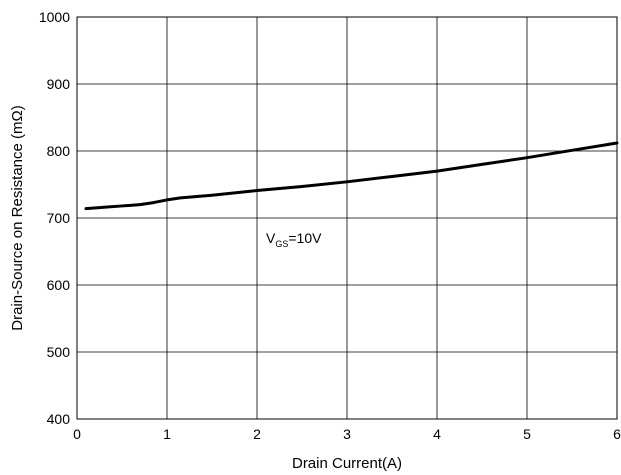 The height and width of the screenshot is (475, 621). What do you see at coordinates (59, 218) in the screenshot?
I see `y-tick-label: 700` at bounding box center [59, 218].